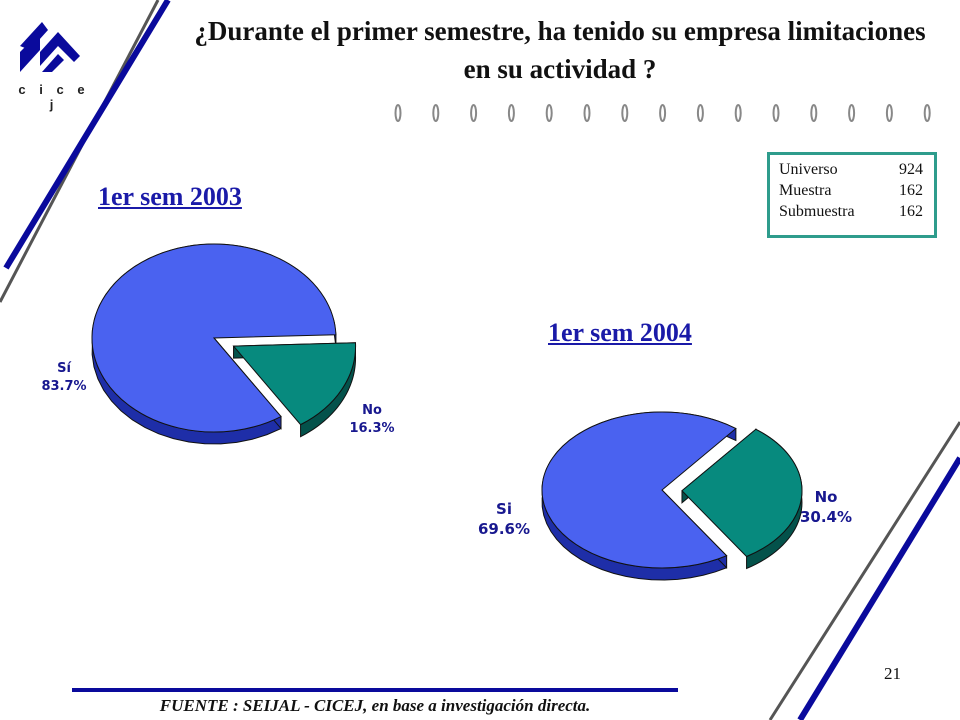  Describe the element at coordinates (826, 507) in the screenshot. I see `slice-label-no: No 30.4%` at that location.